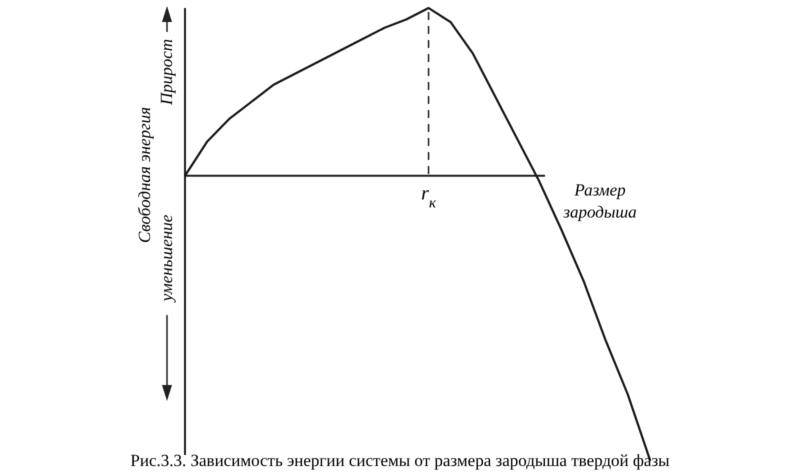 This screenshot has height=473, width=800. Describe the element at coordinates (166, 259) in the screenshot. I see `annotation: уменьшение` at that location.